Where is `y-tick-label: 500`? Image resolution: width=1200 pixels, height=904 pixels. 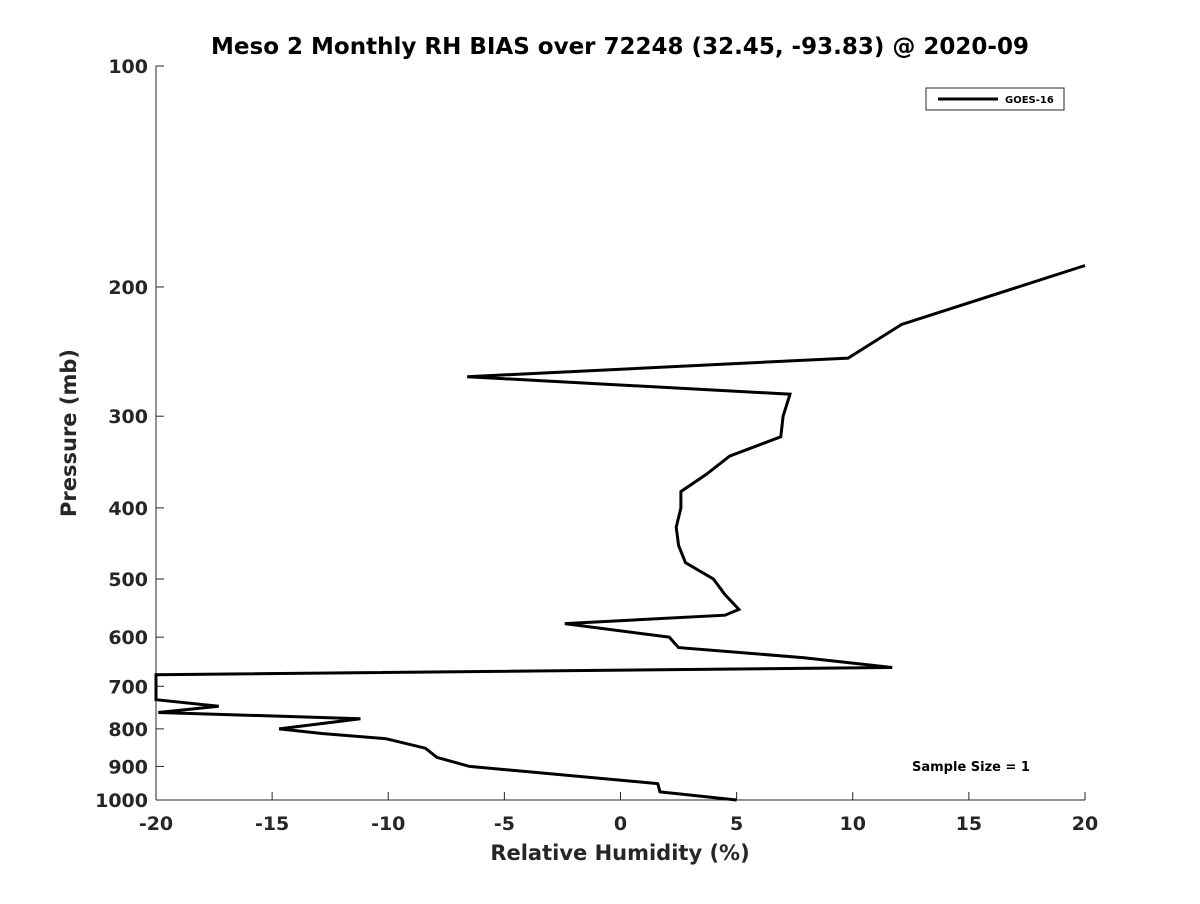 y-tick-label: 500 is located at coordinates (128, 580).